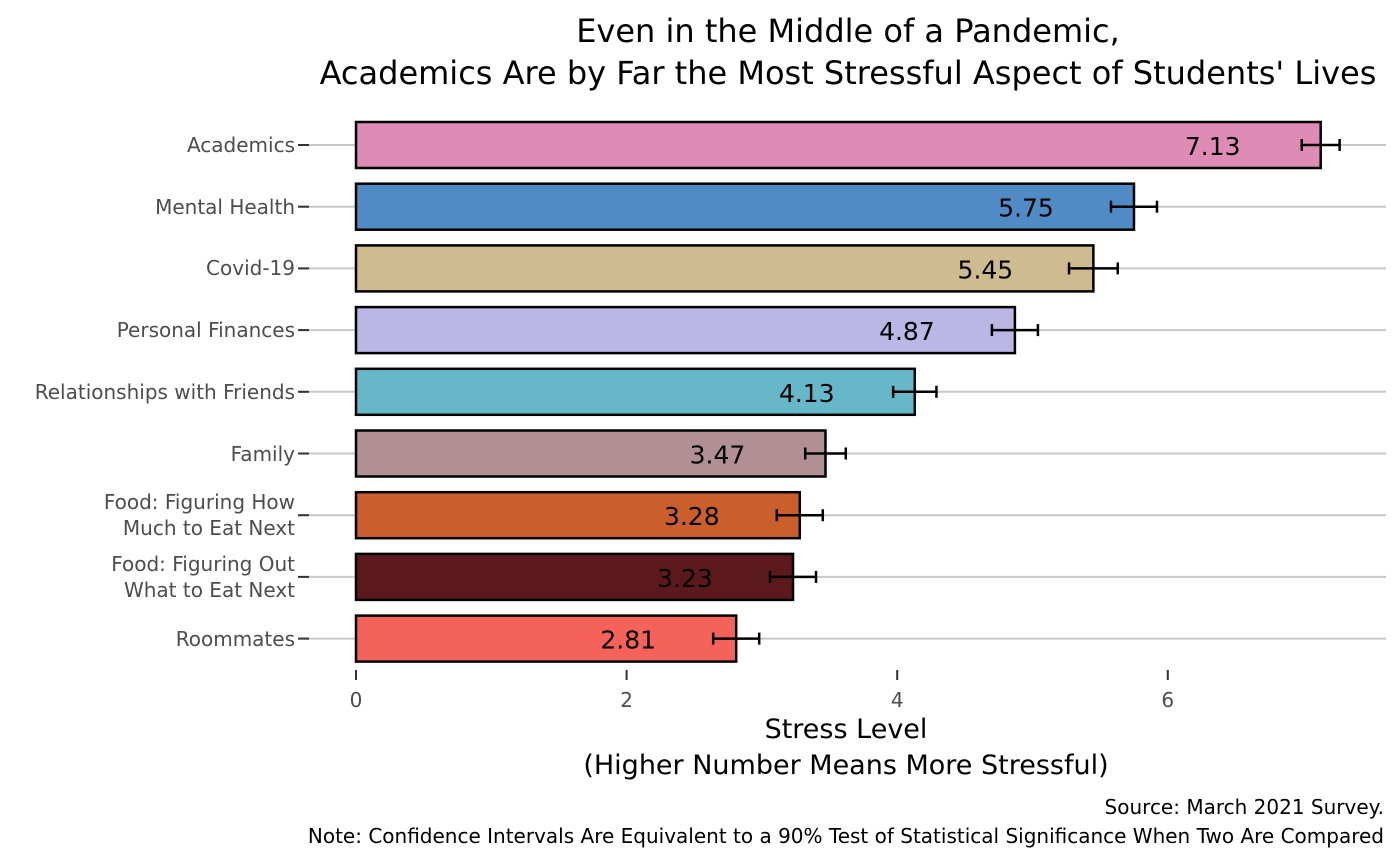 The height and width of the screenshot is (865, 1400). I want to click on category-label: Mental Health, so click(225, 207).